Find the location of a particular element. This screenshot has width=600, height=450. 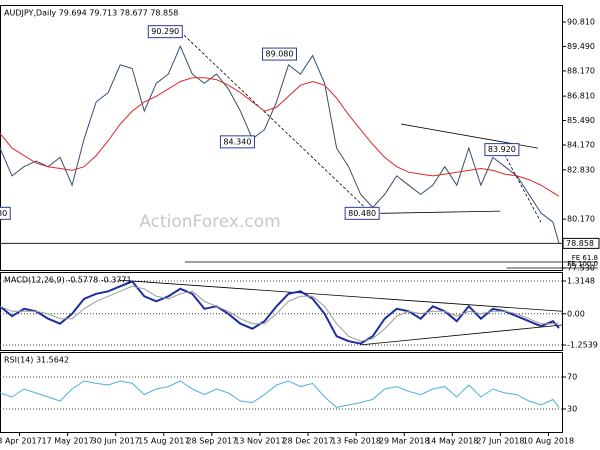

x-tick-label: 30 Jun 2017 is located at coordinates (116, 441).